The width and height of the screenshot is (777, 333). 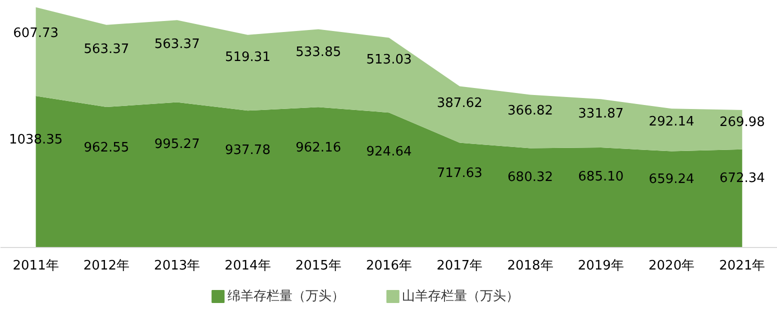 I want to click on x-tick-label: 2012年, so click(x=106, y=266).